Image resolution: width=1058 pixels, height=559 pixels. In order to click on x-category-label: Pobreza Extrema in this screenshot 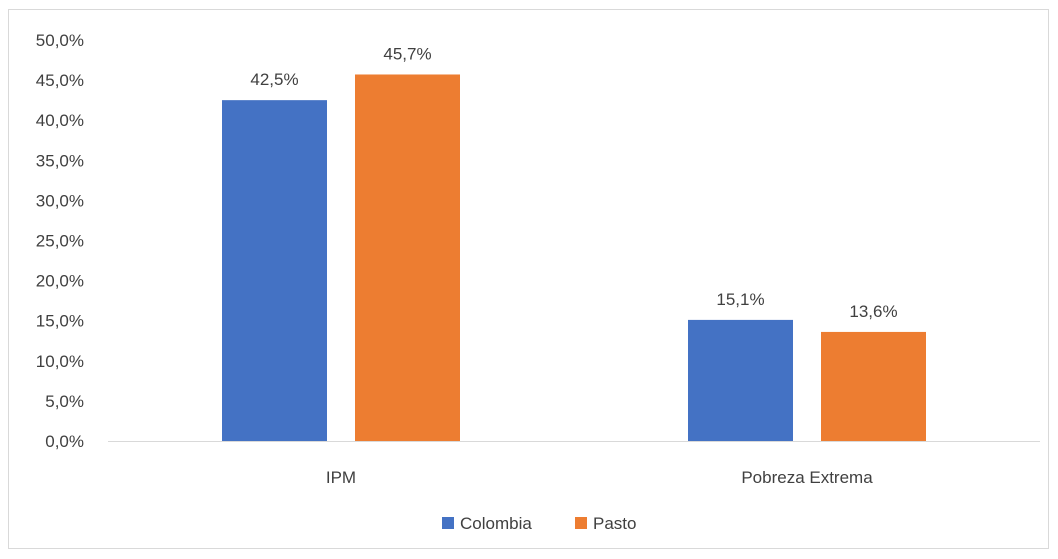, I will do `click(807, 477)`.